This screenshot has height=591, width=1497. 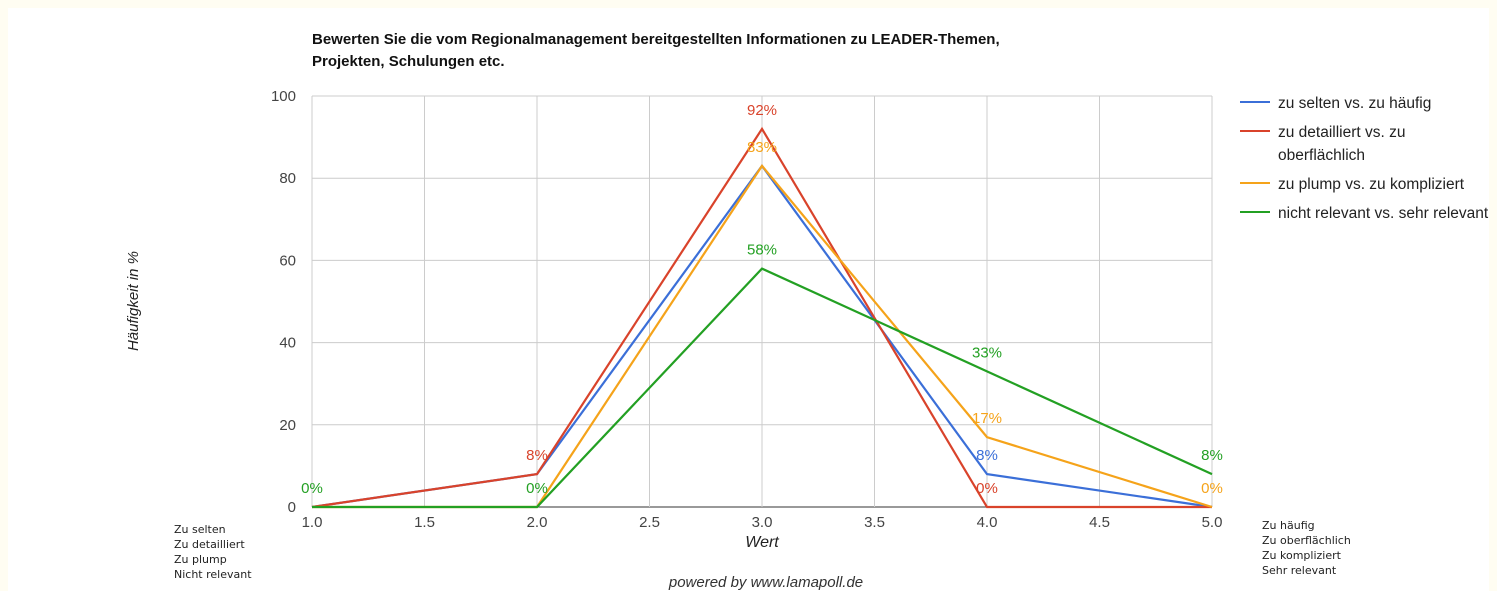 What do you see at coordinates (765, 582) in the screenshot?
I see `footer: powered by www.lamapoll.de` at bounding box center [765, 582].